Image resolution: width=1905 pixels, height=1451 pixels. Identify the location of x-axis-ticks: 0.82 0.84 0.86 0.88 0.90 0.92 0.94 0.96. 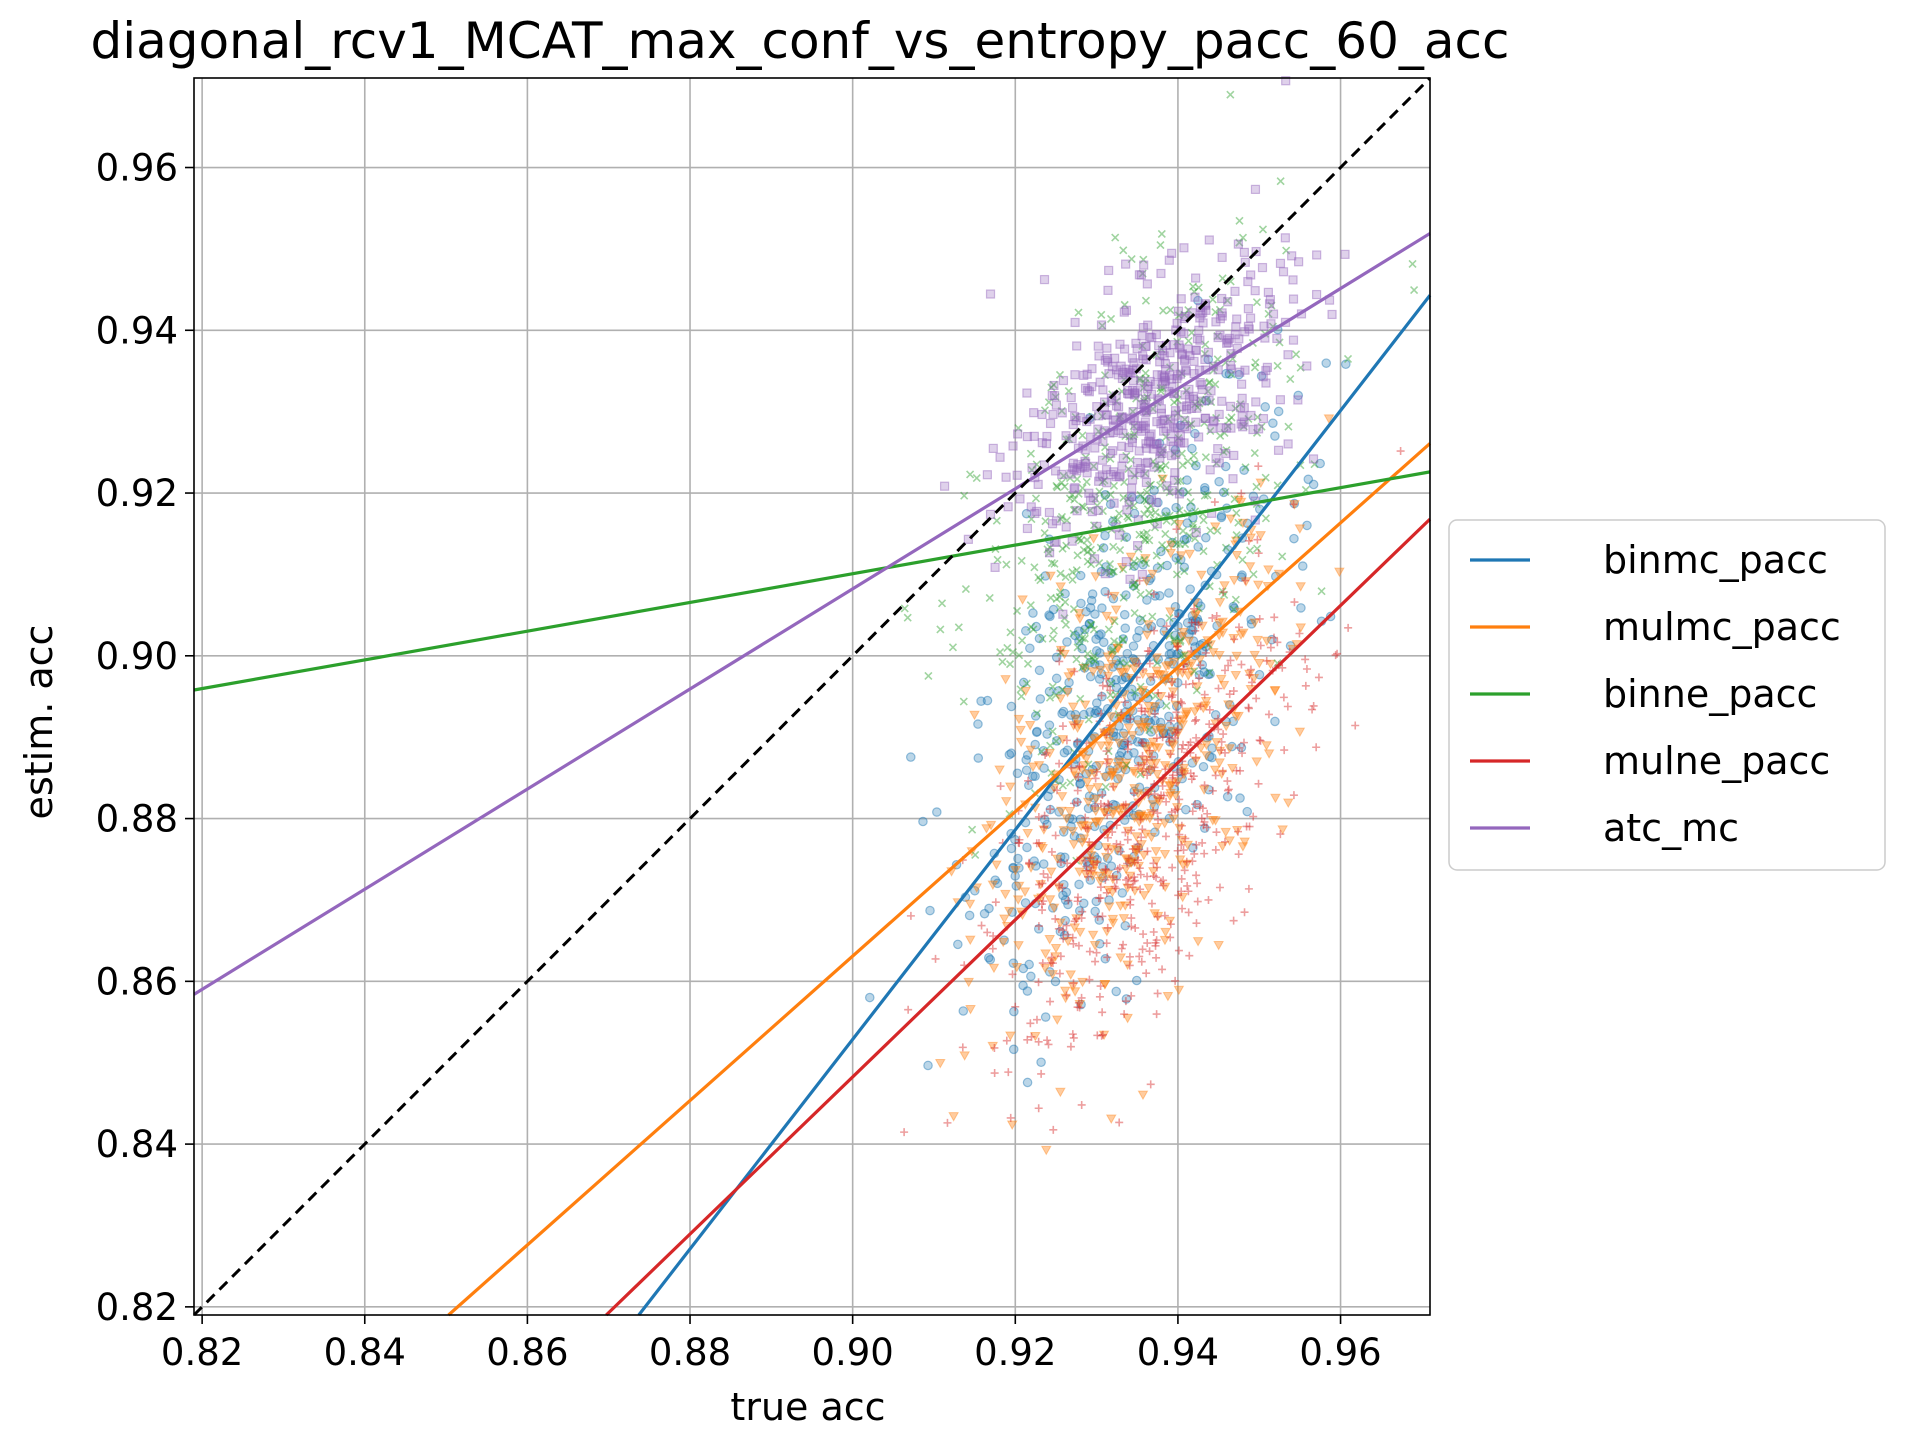
(771, 1344).